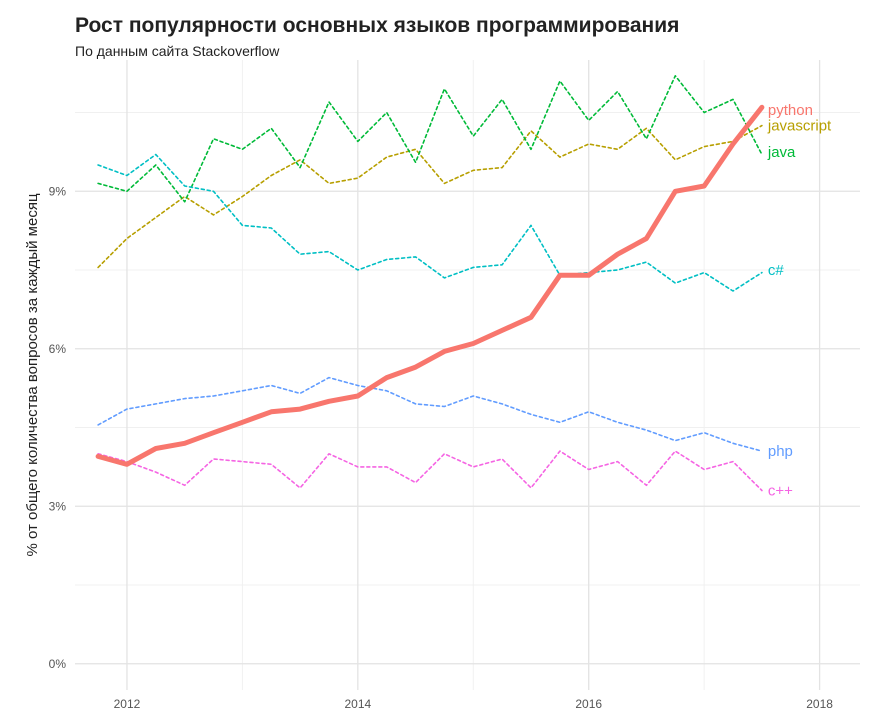 Image resolution: width=879 pixels, height=719 pixels. Describe the element at coordinates (819, 704) in the screenshot. I see `x-tick-label: 2018` at that location.